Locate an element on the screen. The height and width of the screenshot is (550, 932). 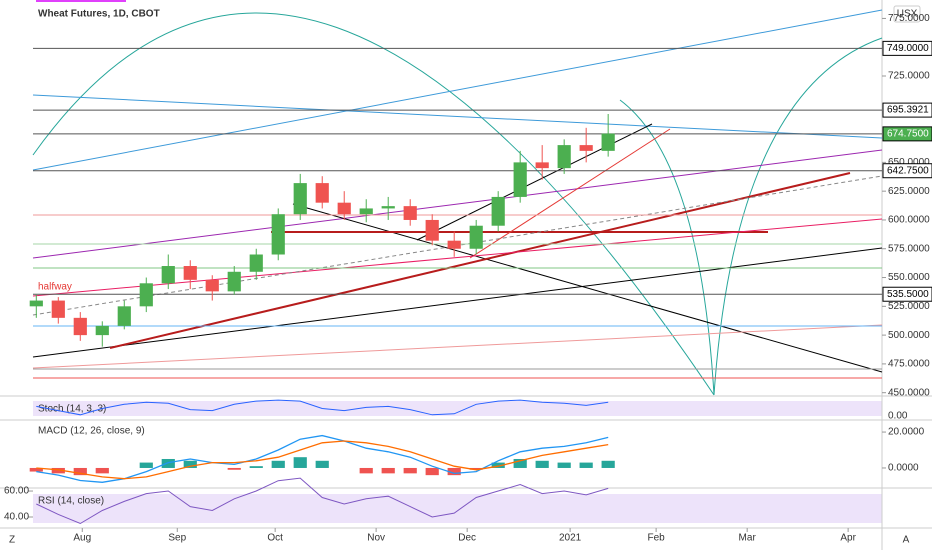
indicator-title: MACD (12, 26, close, 9) is located at coordinates (91, 431).